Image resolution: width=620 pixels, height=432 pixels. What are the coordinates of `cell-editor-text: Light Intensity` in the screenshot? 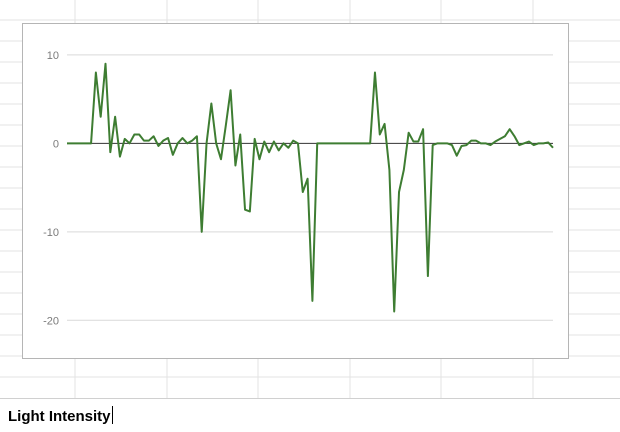 It's located at (59, 416).